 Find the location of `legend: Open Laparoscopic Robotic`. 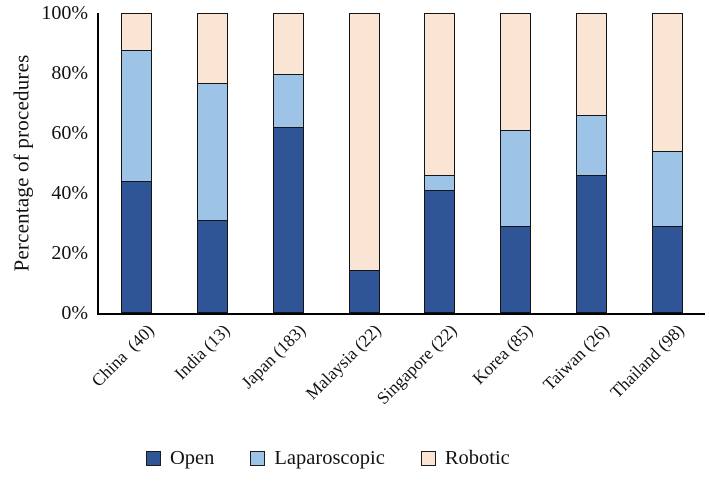

legend: Open Laparoscopic Robotic is located at coordinates (328, 458).